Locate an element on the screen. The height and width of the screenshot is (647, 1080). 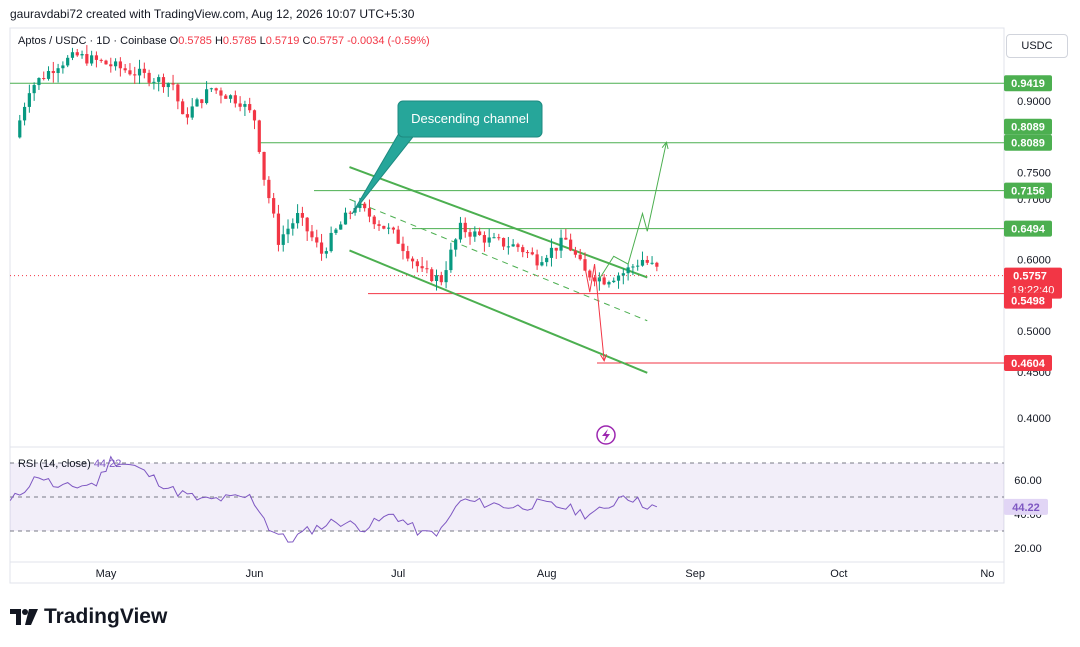
time-axis: May Jun Jul Aug Sep Oct No is located at coordinates (545, 574).